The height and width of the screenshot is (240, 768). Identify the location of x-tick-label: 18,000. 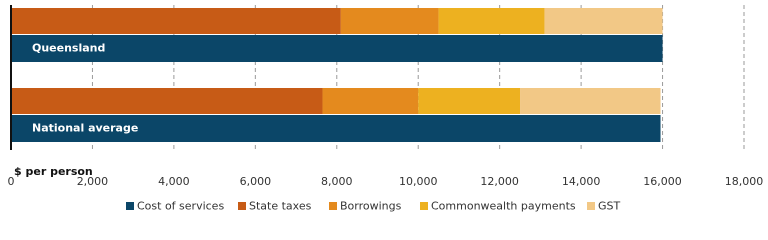
(744, 181).